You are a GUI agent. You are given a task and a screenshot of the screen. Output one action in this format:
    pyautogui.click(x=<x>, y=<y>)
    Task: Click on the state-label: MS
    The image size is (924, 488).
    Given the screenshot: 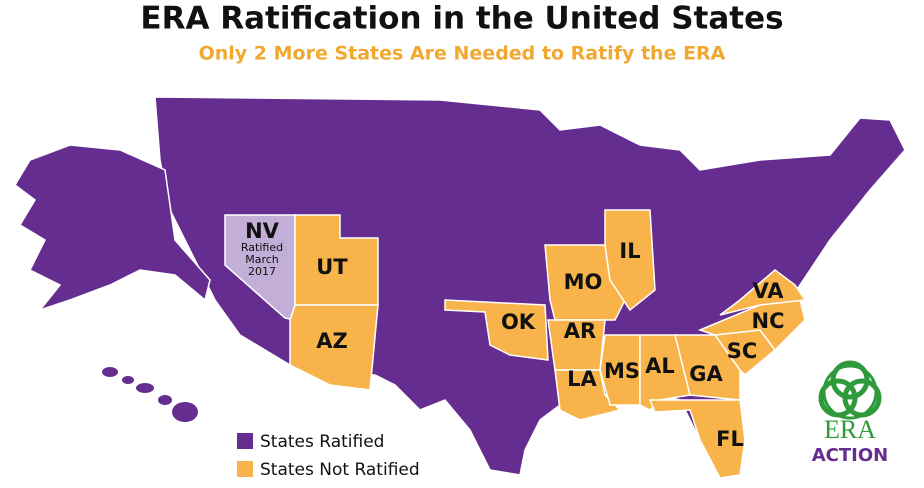 What is the action you would take?
    pyautogui.click(x=622, y=371)
    